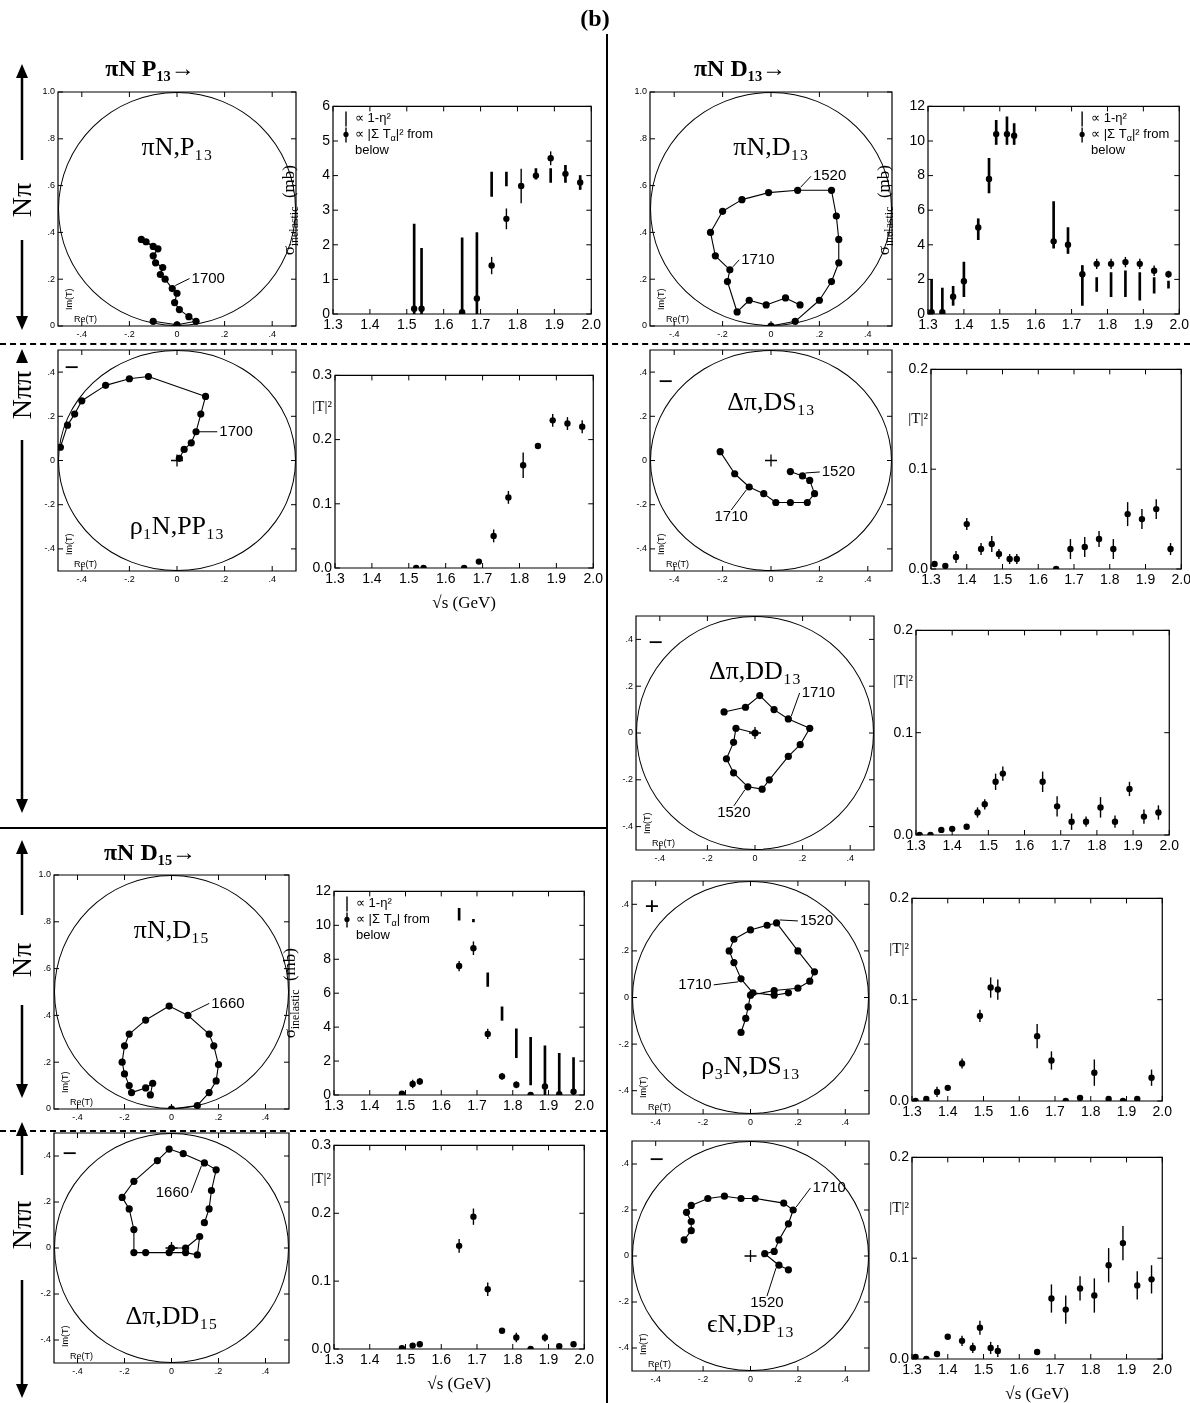 The height and width of the screenshot is (1403, 1190). What do you see at coordinates (47, 921) in the screenshot?
I see `y-tick-label: .8` at bounding box center [47, 921].